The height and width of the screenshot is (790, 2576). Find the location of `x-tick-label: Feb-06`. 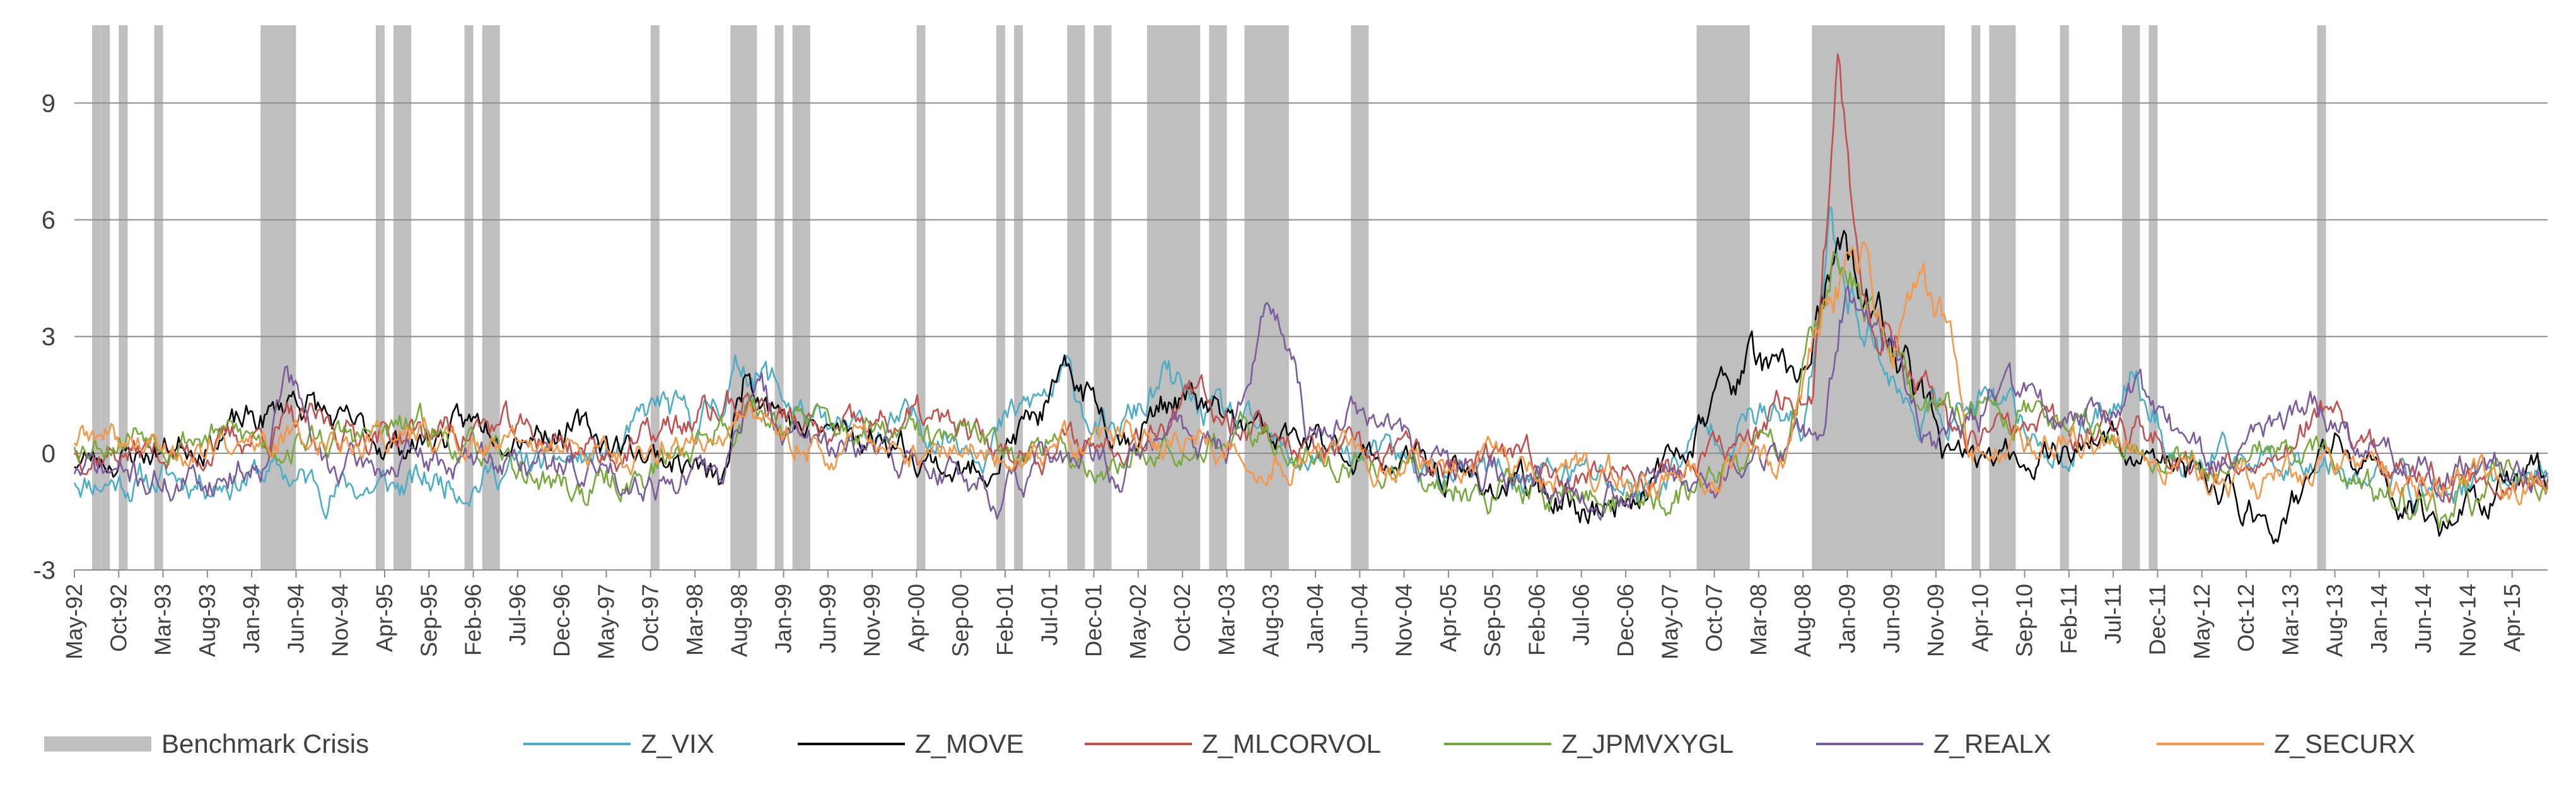

x-tick-label: Feb-06 is located at coordinates (1537, 620).